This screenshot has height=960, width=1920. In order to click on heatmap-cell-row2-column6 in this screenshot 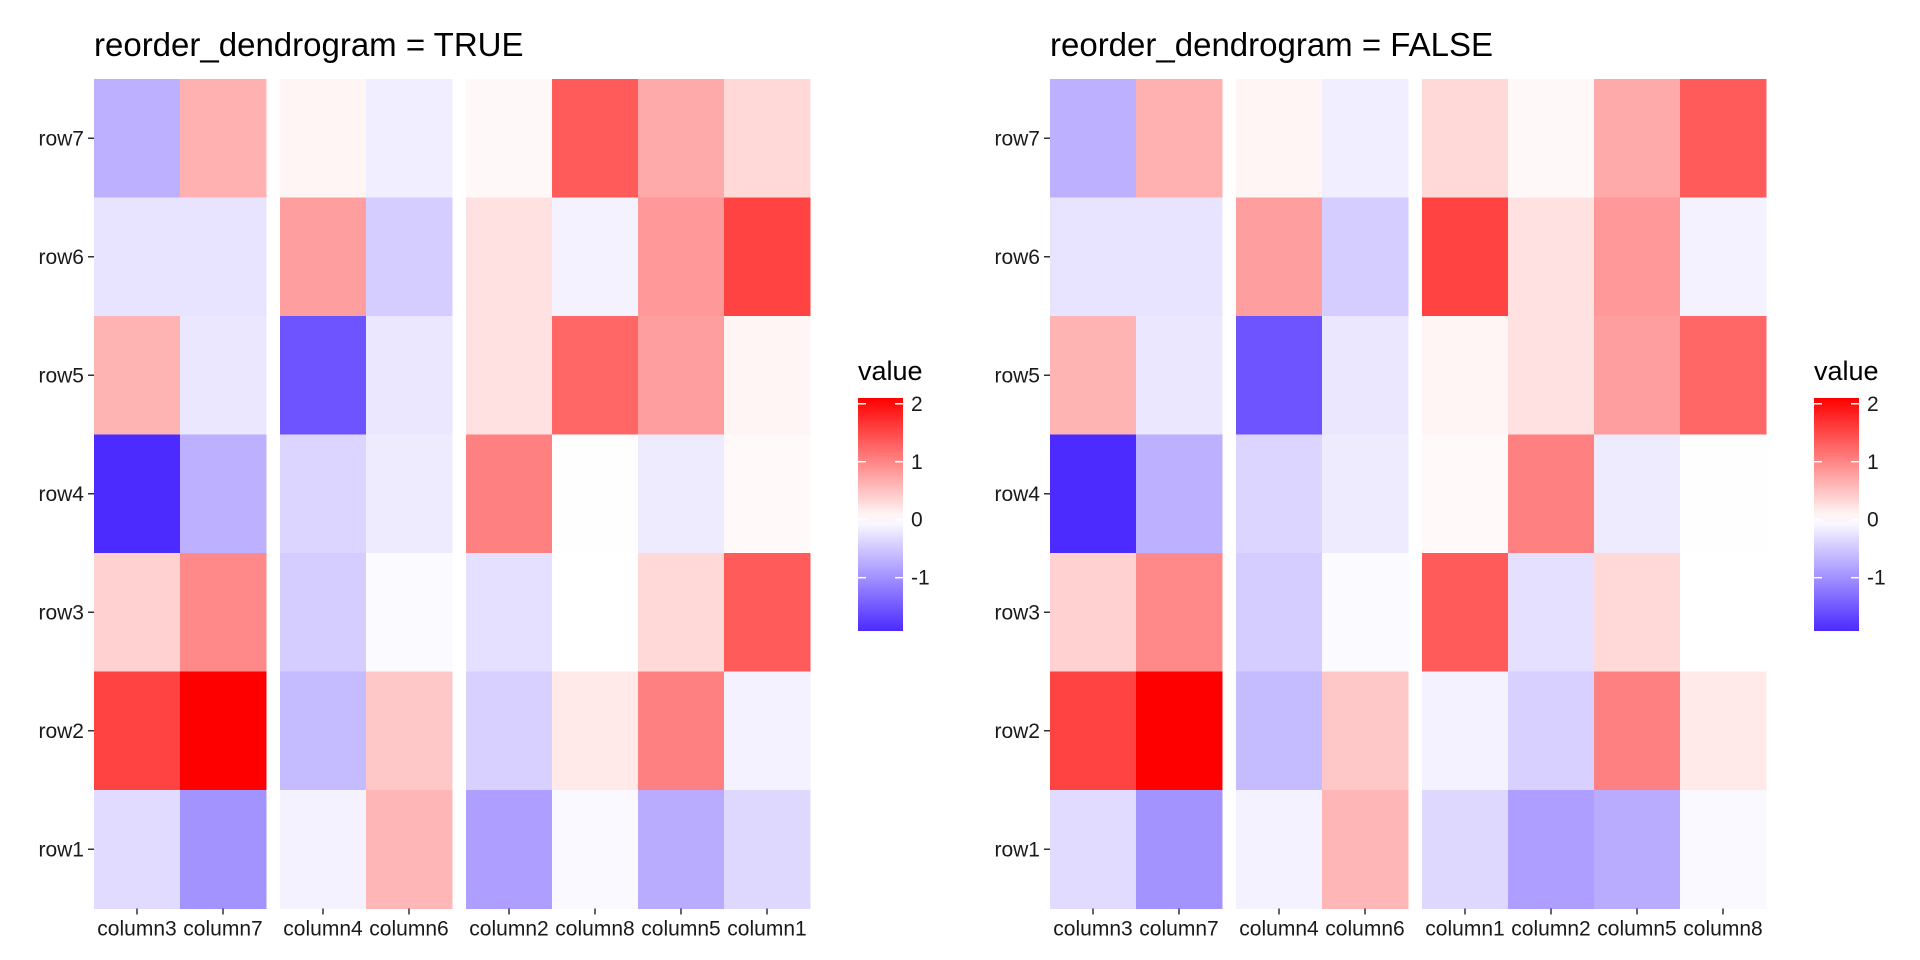, I will do `click(1365, 731)`.